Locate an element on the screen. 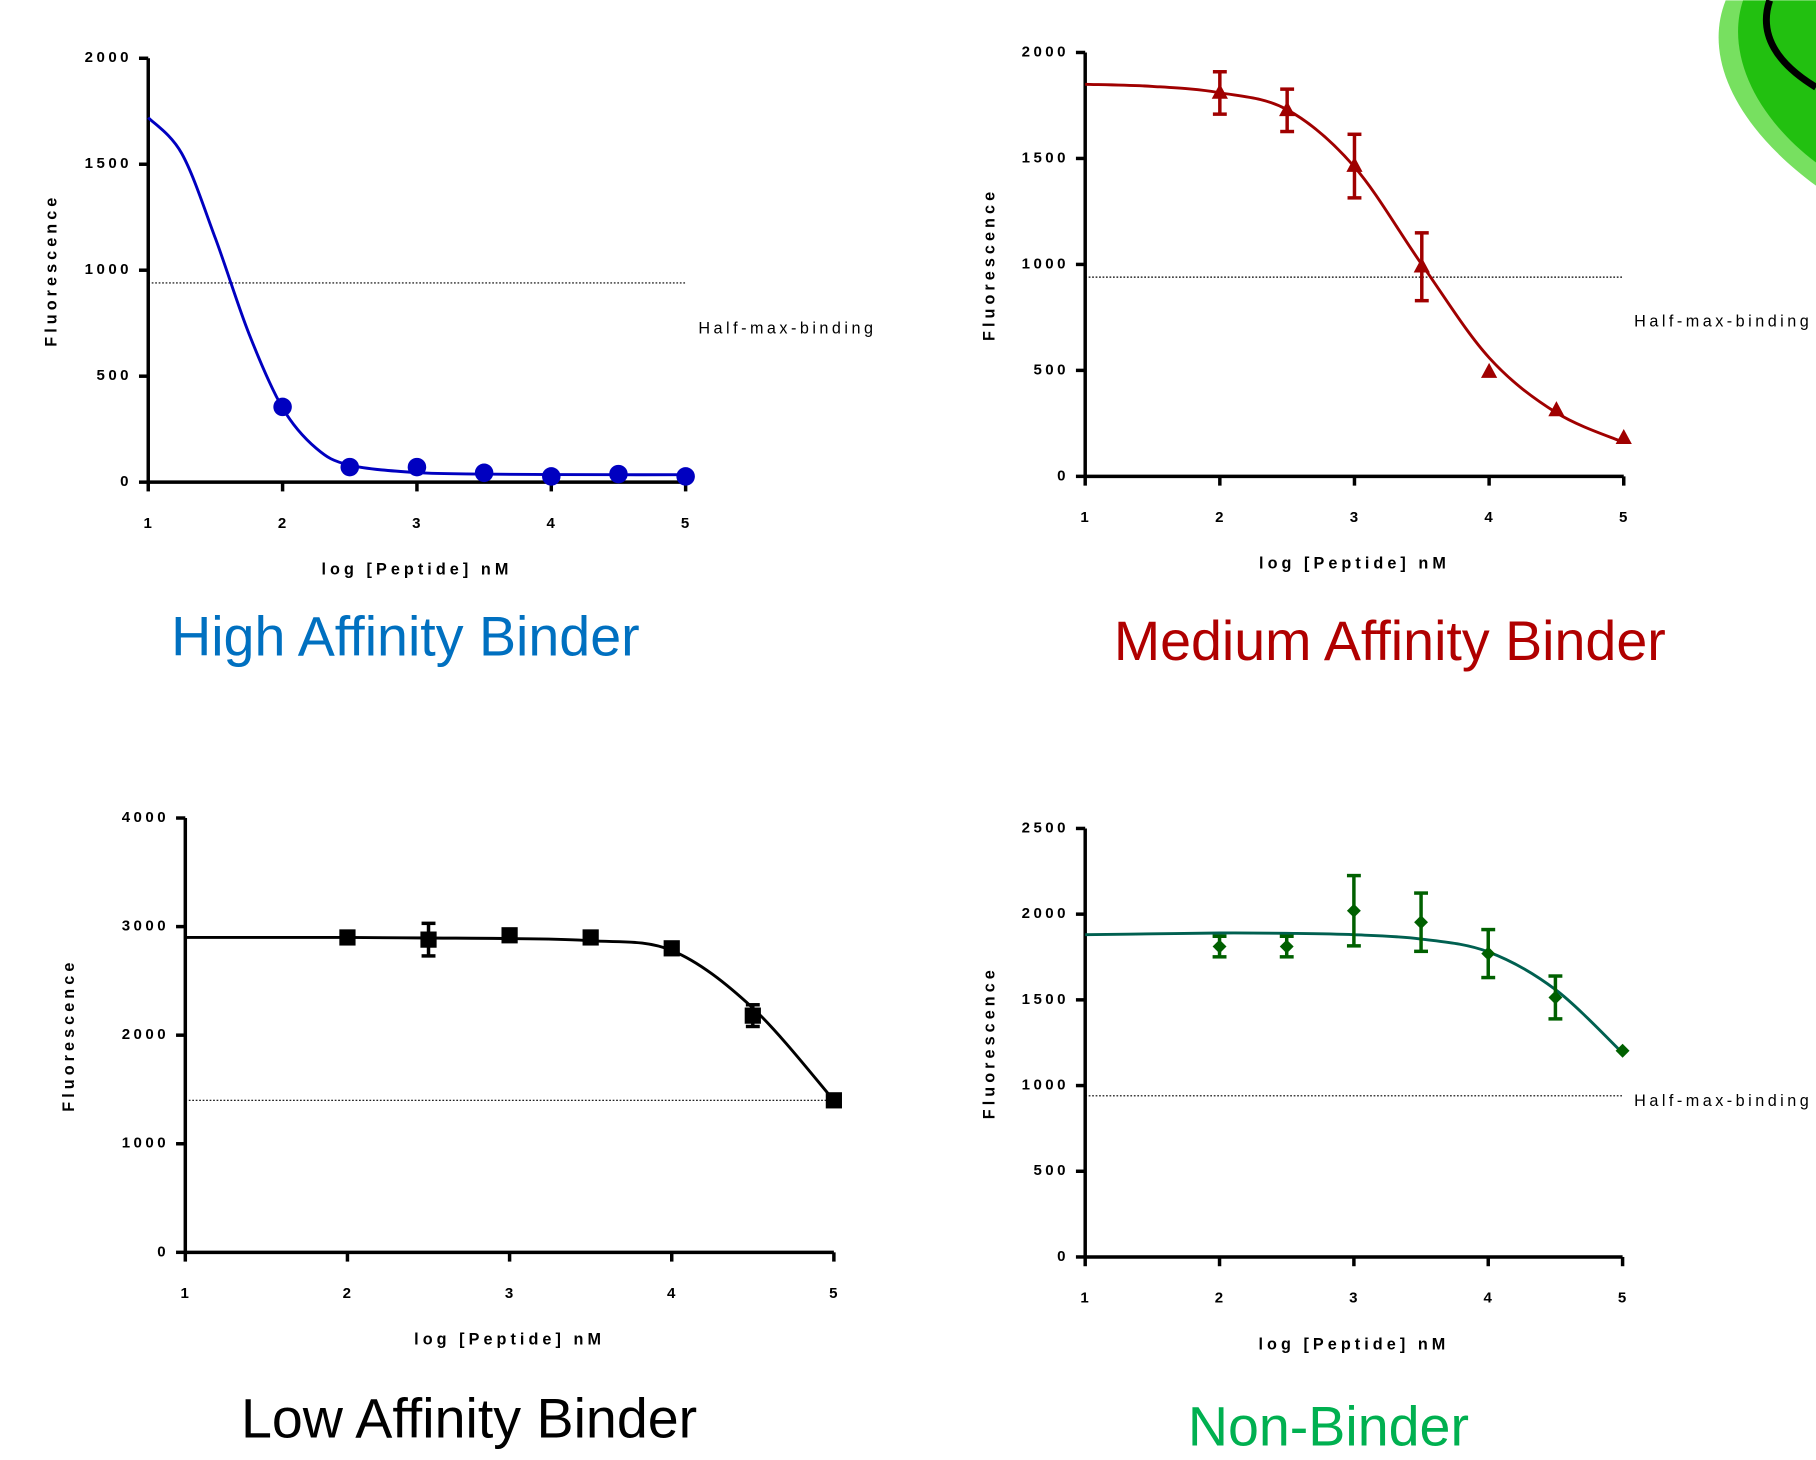  y-tick-label: 2500 is located at coordinates (1045, 827).